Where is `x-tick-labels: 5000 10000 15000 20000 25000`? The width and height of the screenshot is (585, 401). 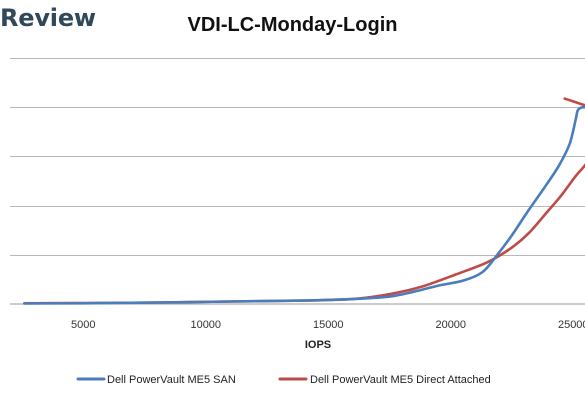 x-tick-labels: 5000 10000 15000 20000 25000 is located at coordinates (328, 325).